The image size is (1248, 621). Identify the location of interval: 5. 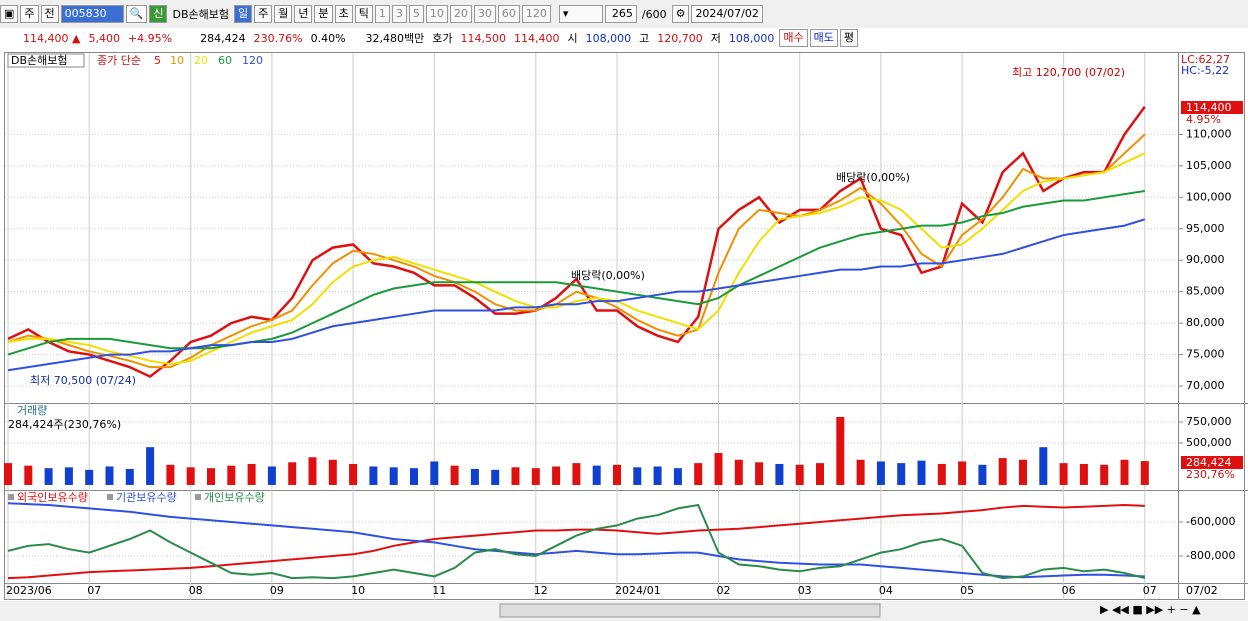
(416, 14).